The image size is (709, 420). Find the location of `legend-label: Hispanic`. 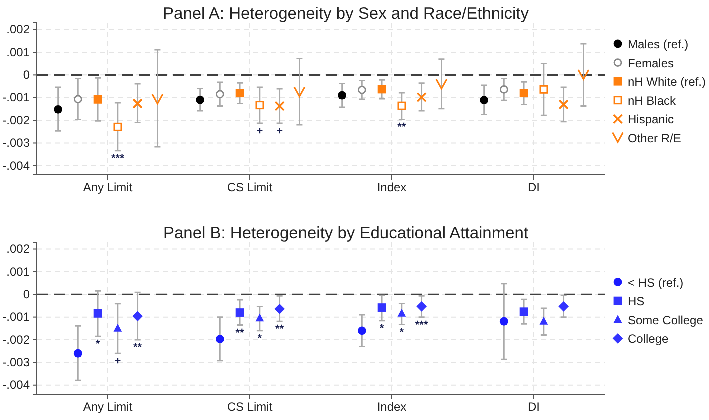

legend-label: Hispanic is located at coordinates (651, 119).